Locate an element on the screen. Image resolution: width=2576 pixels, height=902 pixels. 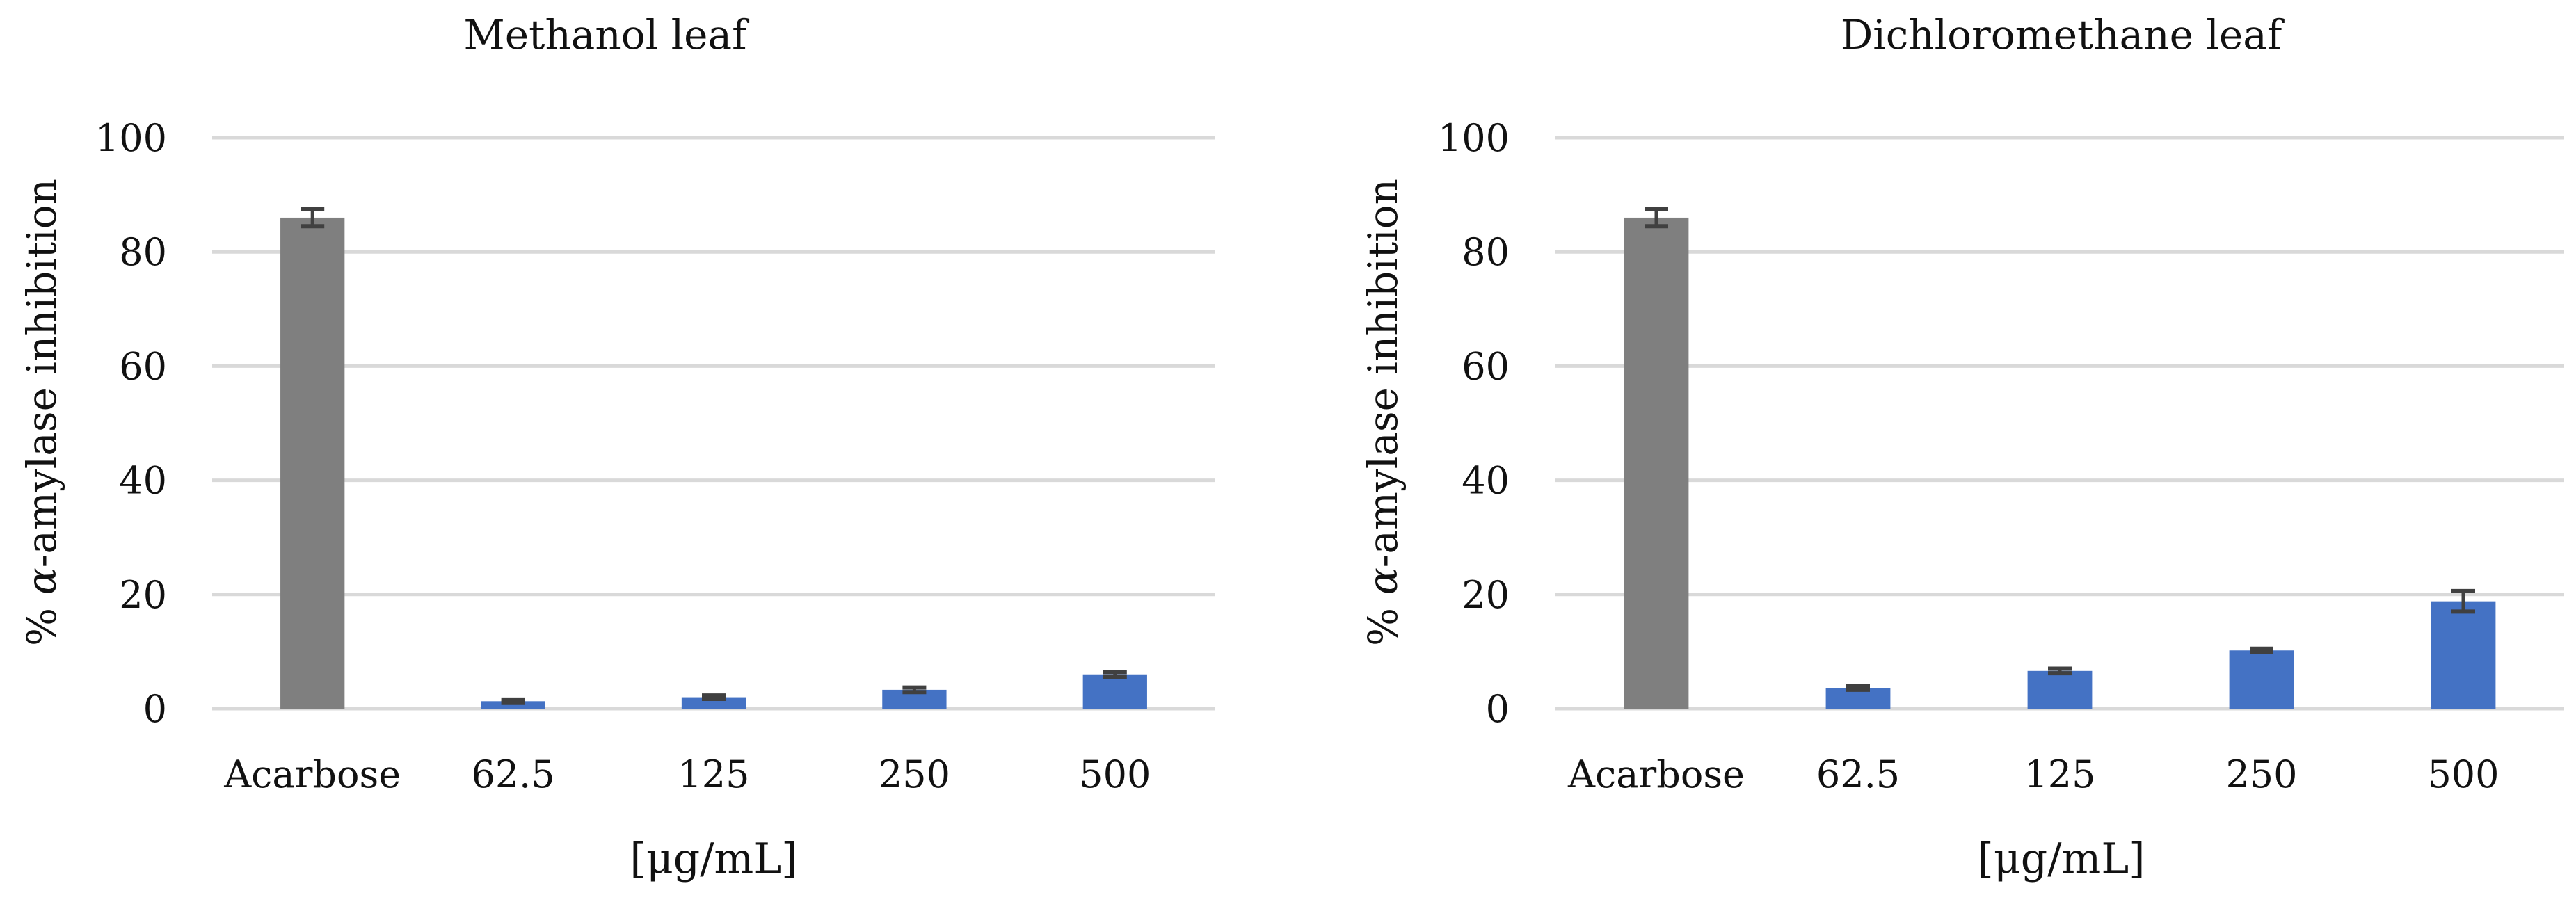
chart-title: Methanol leaf is located at coordinates (606, 34).